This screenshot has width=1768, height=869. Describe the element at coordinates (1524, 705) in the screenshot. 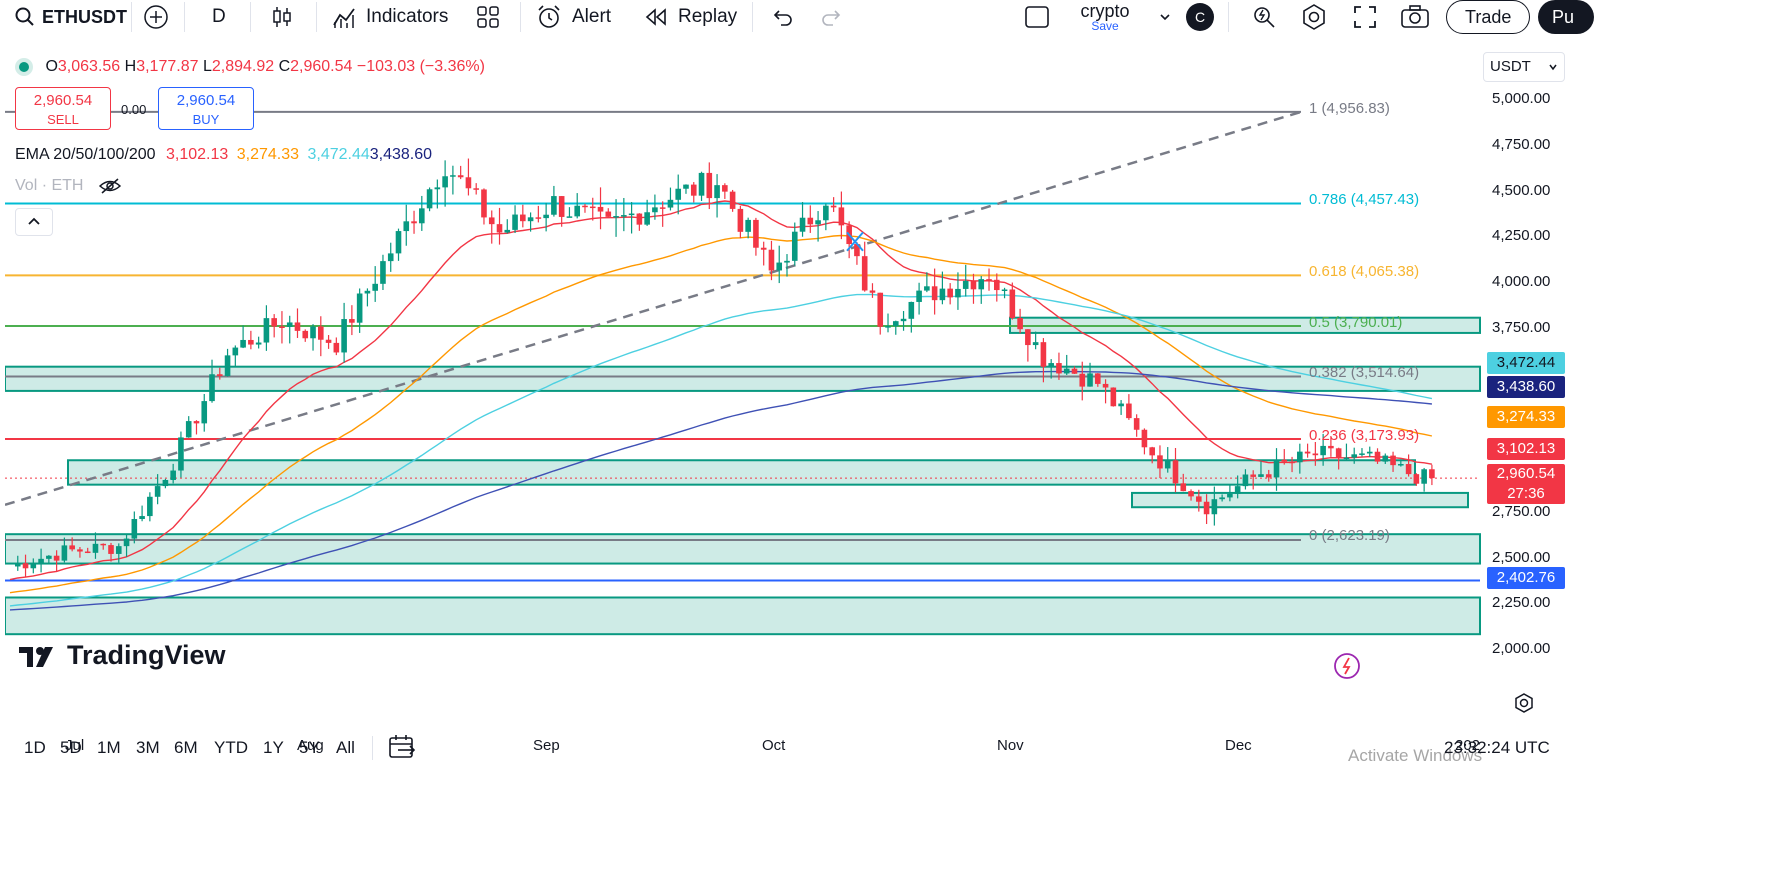

I see `axis-settings-button` at that location.